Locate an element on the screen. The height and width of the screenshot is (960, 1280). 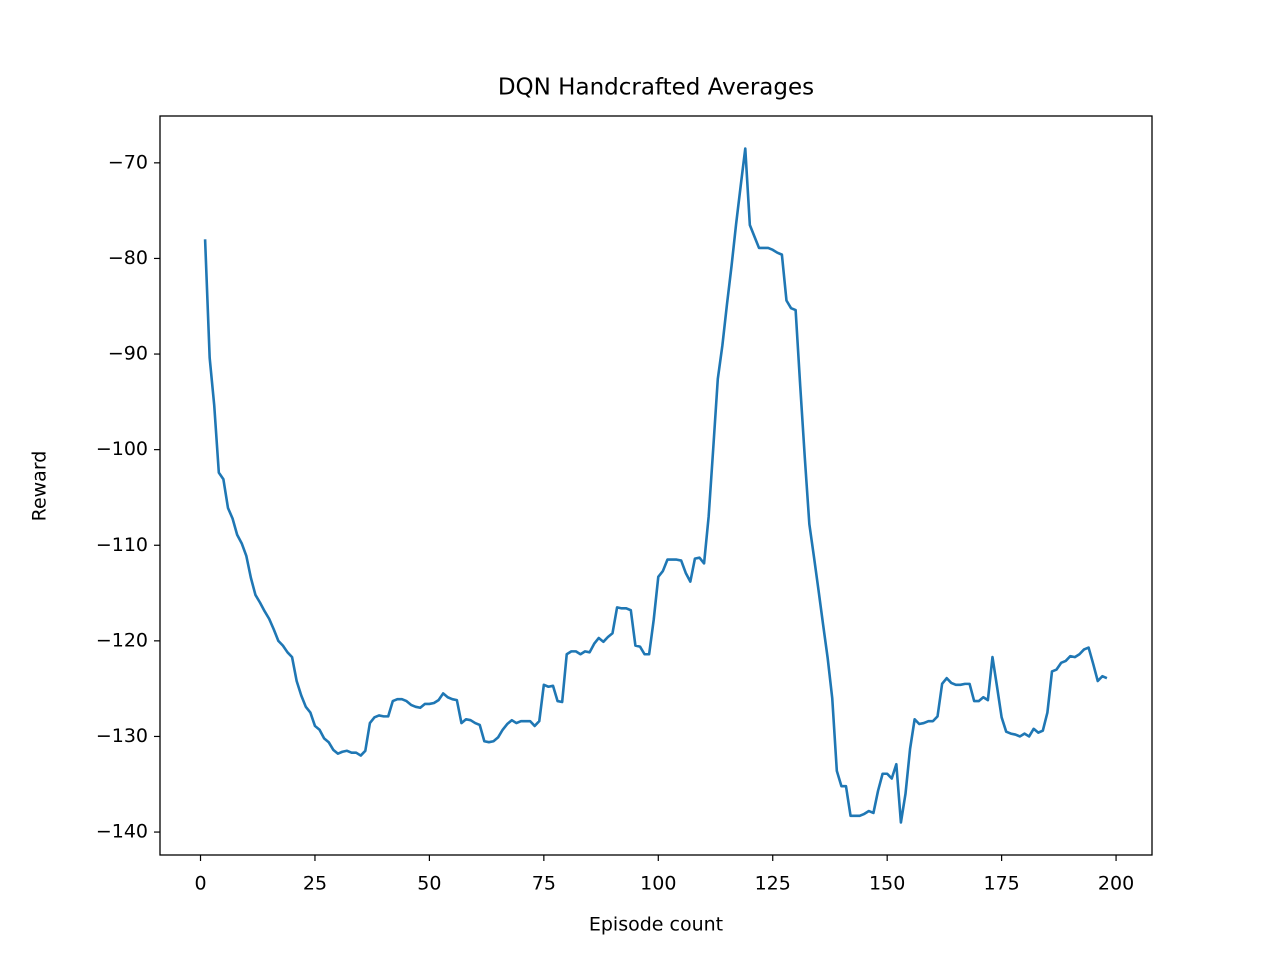
x-tick-label: 75 is located at coordinates (544, 884).